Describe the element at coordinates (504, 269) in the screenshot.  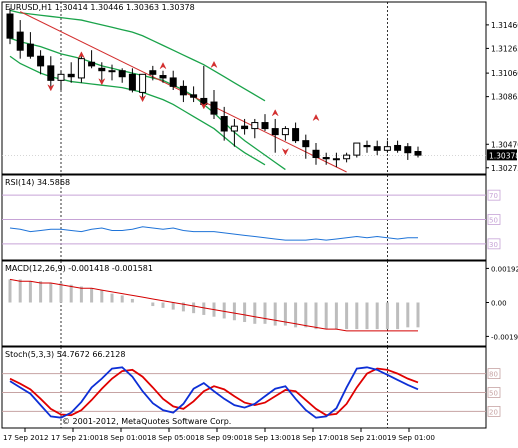
I see `macd-tick-label: 0.001921` at that location.